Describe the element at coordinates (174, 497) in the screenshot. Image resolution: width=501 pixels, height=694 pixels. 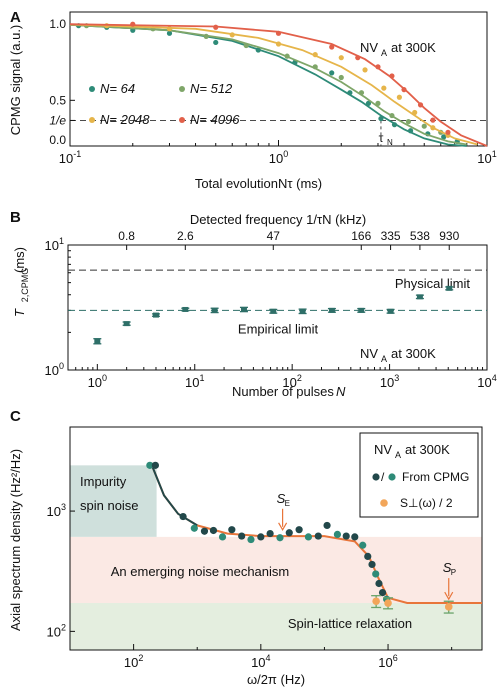
I see `fit-line-impurity` at that location.